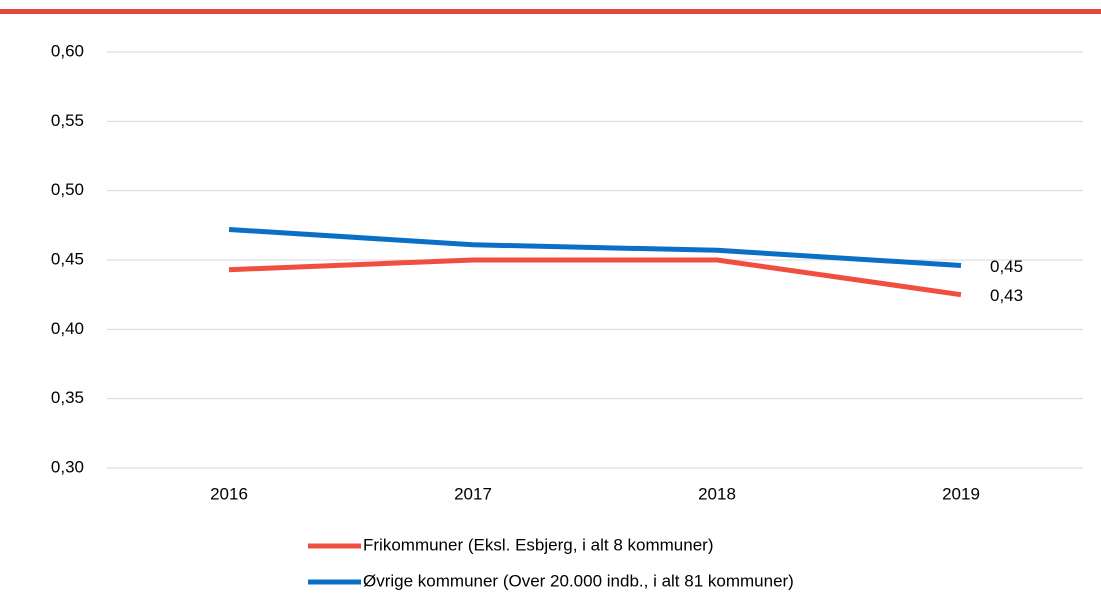 Image resolution: width=1101 pixels, height=596 pixels. Describe the element at coordinates (67, 258) in the screenshot. I see `y-tick-label: 0,45` at that location.